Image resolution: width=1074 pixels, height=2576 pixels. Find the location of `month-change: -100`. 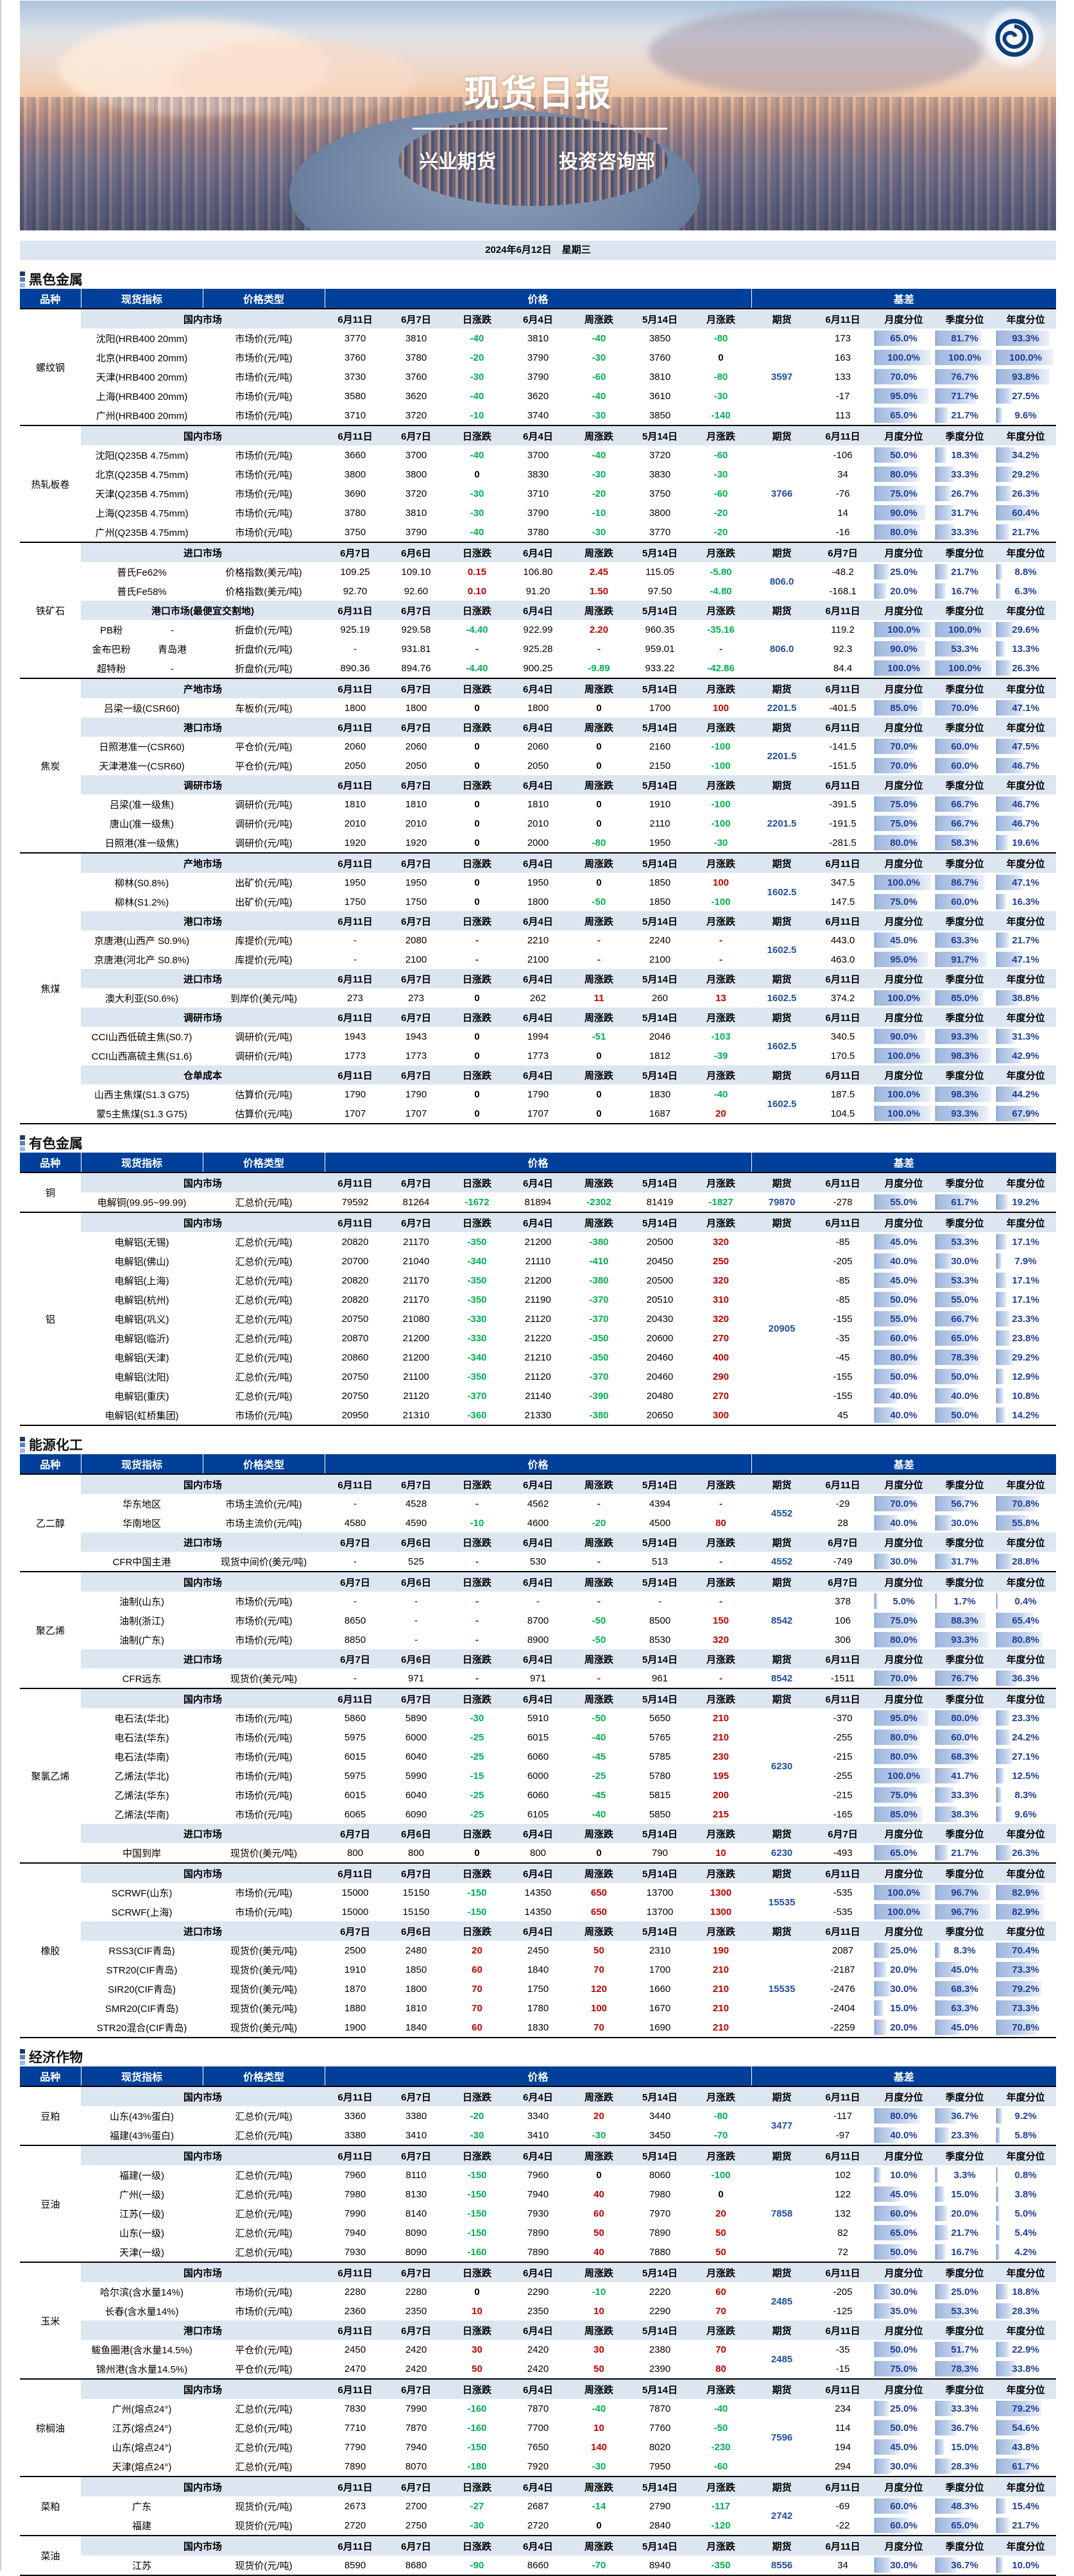

month-change: -100 is located at coordinates (721, 901).